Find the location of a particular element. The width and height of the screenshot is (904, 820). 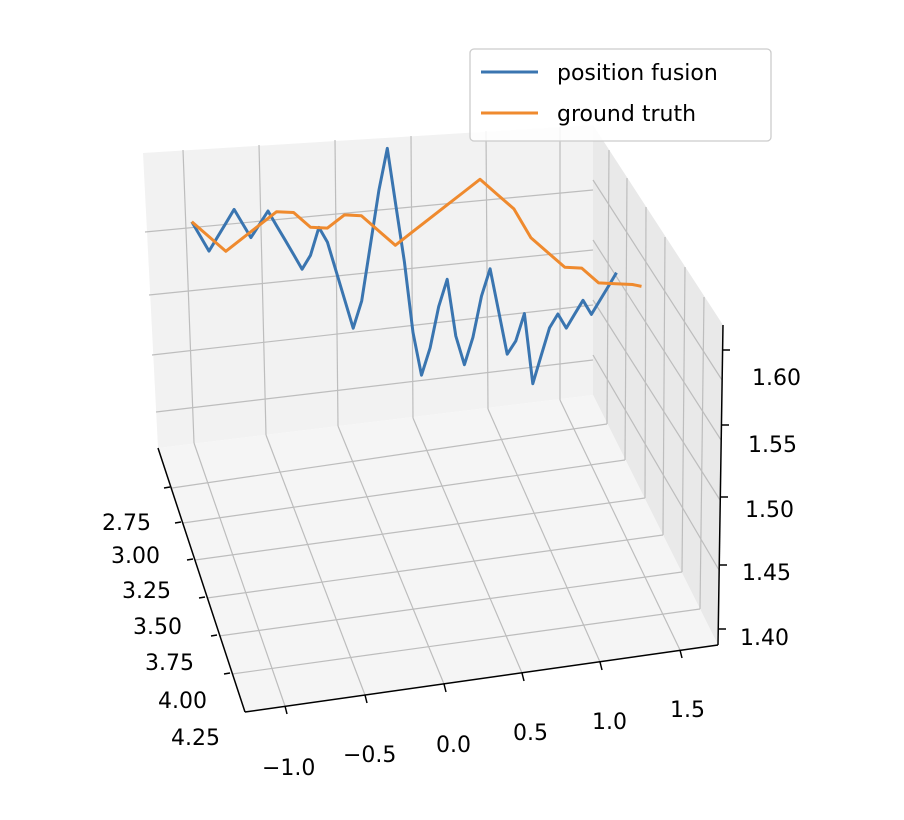

series-layer is located at coordinates (416, 266).